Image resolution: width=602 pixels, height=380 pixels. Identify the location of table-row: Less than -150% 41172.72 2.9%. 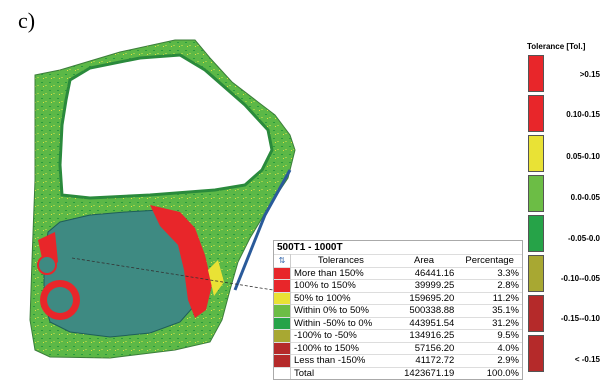
(398, 360).